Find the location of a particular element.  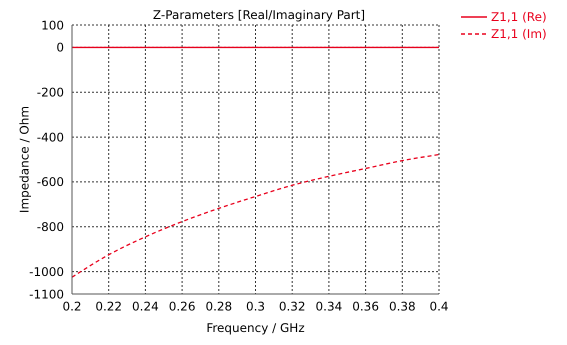

x-tick-label: 0.24 is located at coordinates (145, 307).